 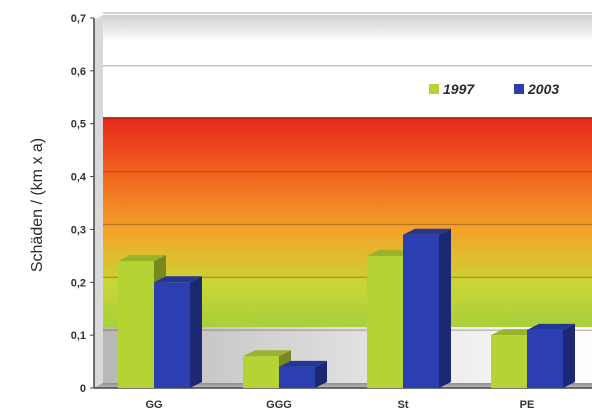 What do you see at coordinates (403, 405) in the screenshot?
I see `x-tick-label: St` at bounding box center [403, 405].